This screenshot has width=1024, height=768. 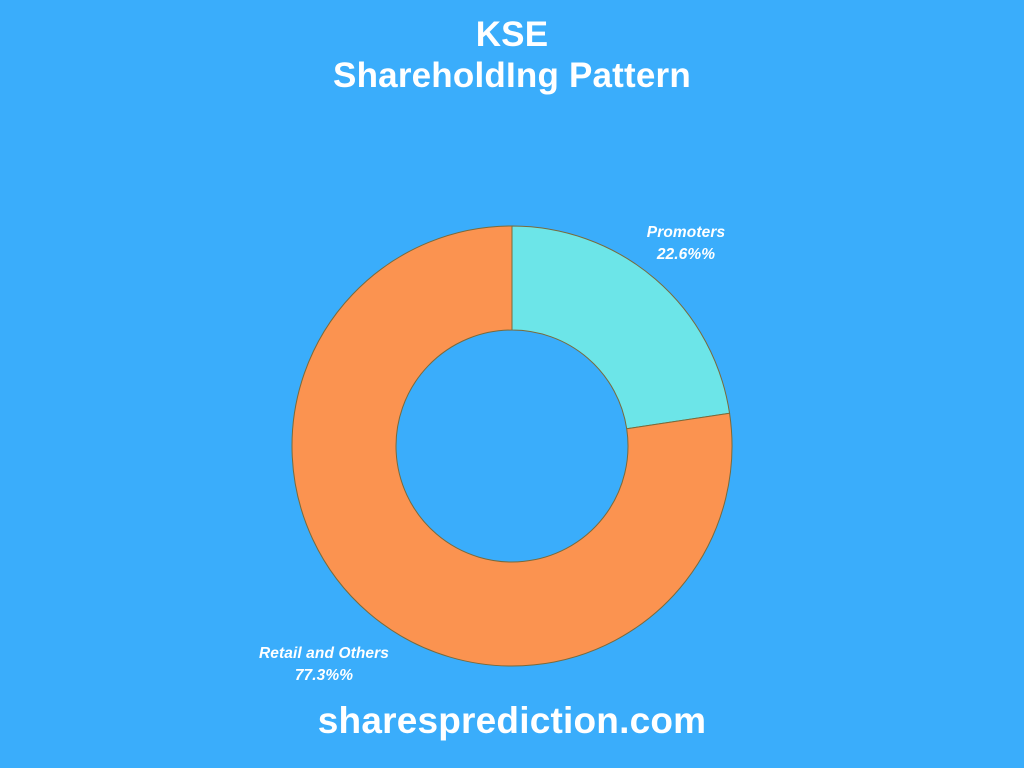 What do you see at coordinates (324, 675) in the screenshot?
I see `slice-label-retail-value: 77.3%%` at bounding box center [324, 675].